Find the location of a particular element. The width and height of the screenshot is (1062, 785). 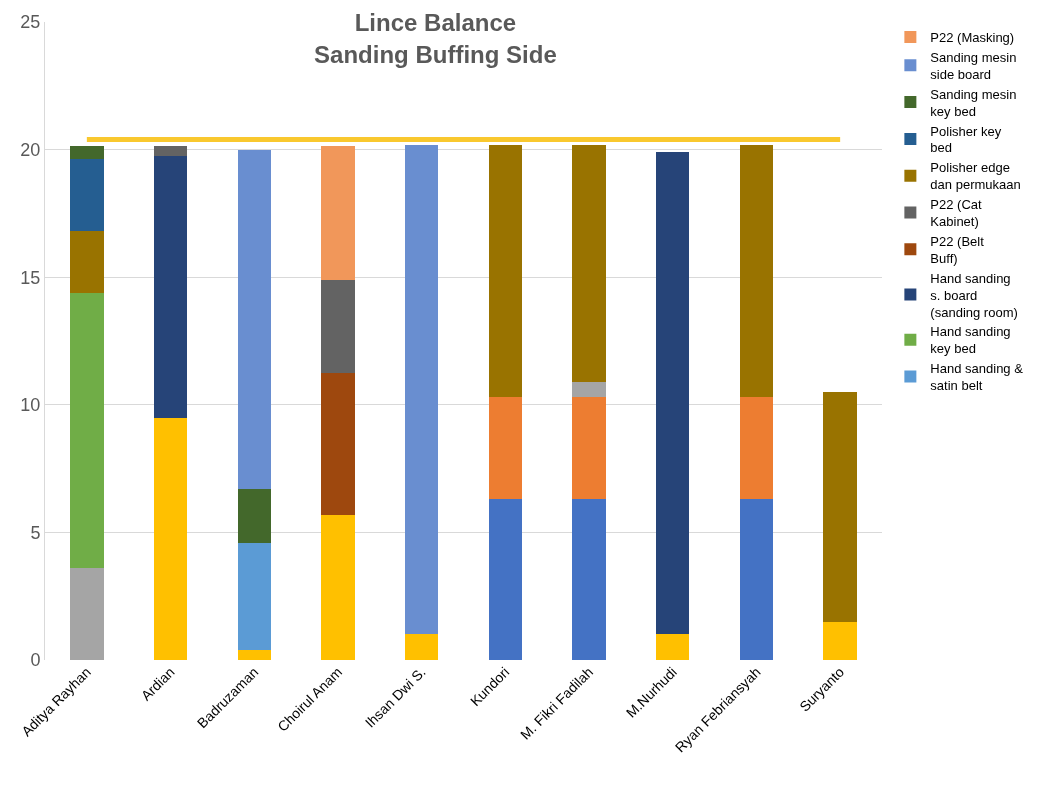

legend-label: Hand sanding & satin belt is located at coordinates (977, 377).